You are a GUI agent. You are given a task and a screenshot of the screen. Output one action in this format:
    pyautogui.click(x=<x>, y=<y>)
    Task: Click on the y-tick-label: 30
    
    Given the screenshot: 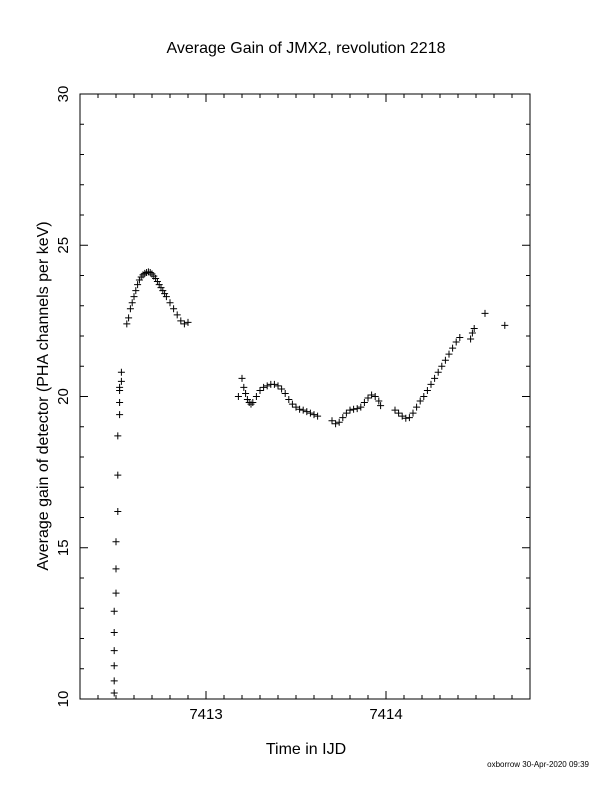 What is the action you would take?
    pyautogui.click(x=63, y=94)
    